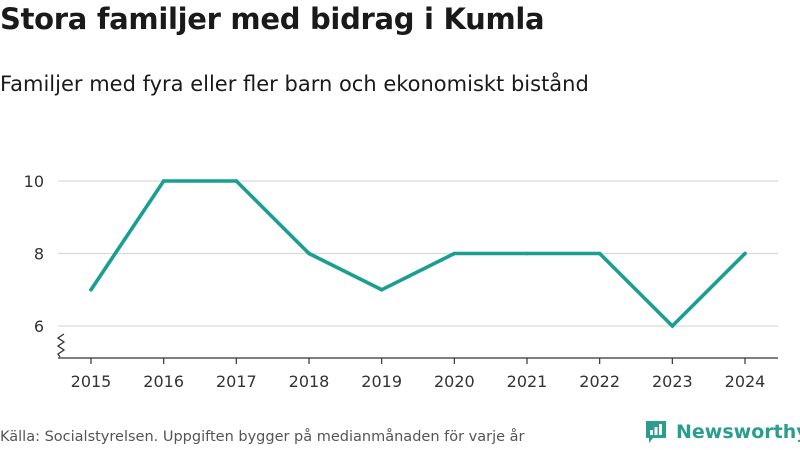 The height and width of the screenshot is (450, 800). Describe the element at coordinates (672, 326) in the screenshot. I see `data-point-2023` at that location.